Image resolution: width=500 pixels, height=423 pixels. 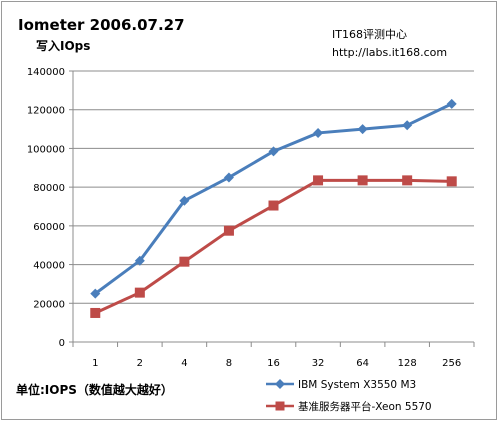 I want to click on x-tick-label: 4, so click(x=184, y=363).